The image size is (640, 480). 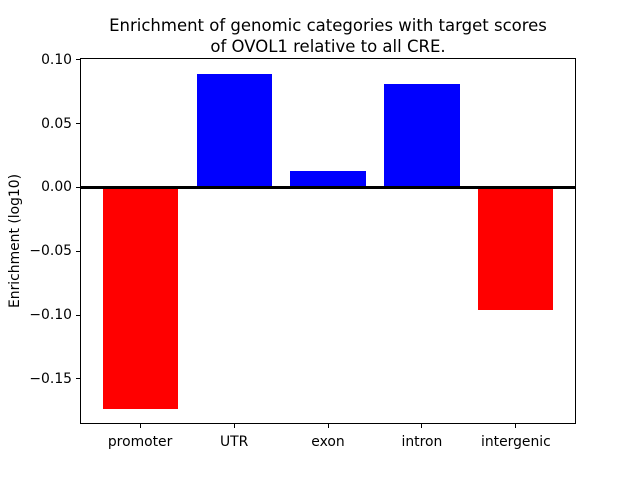 What do you see at coordinates (515, 442) in the screenshot?
I see `x-tick-label-intergenic: intergenic` at bounding box center [515, 442].